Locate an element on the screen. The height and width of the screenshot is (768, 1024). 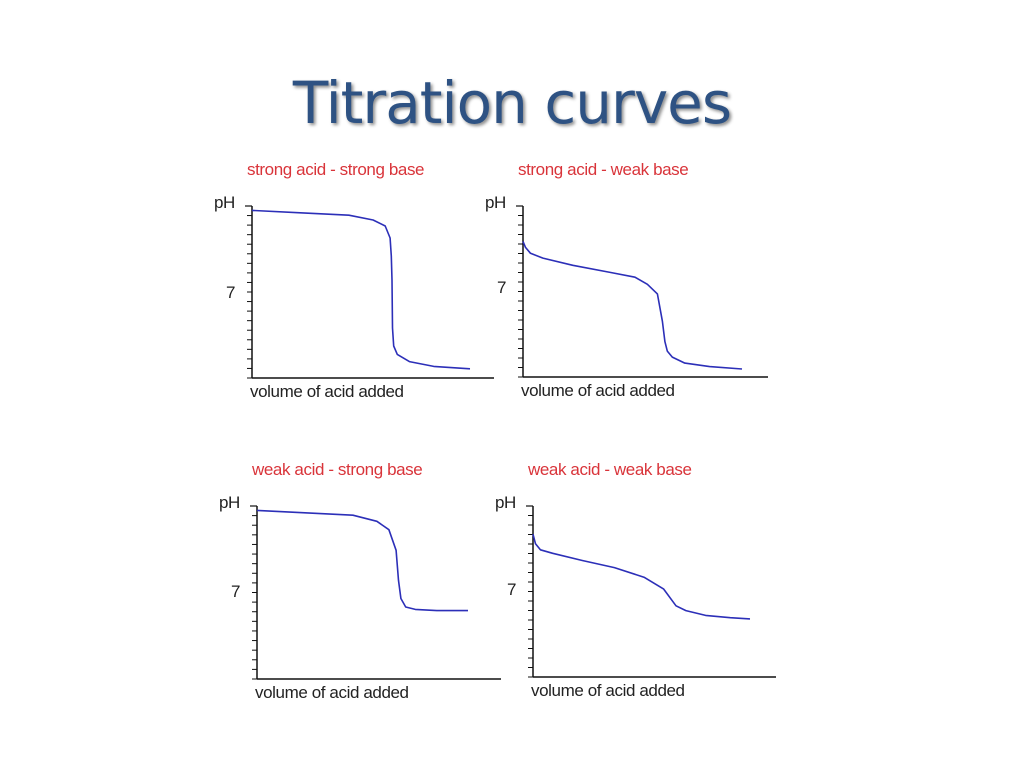
chart-title: weak acid - weak base is located at coordinates (610, 469).